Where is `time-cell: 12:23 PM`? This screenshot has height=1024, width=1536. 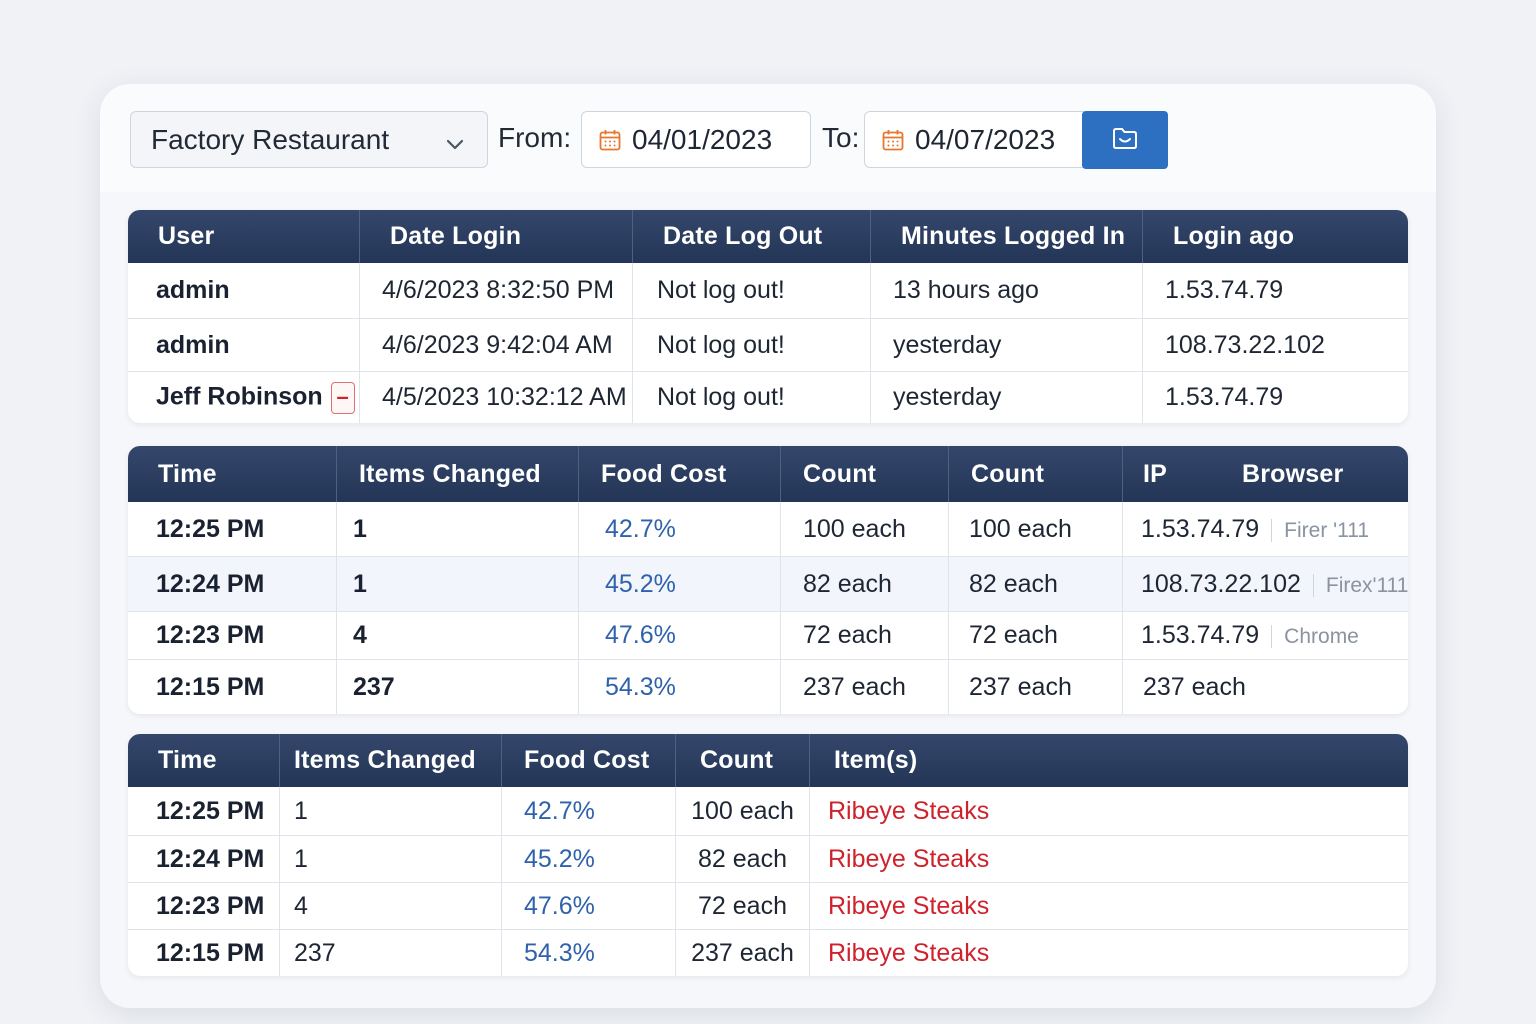
time-cell: 12:23 PM is located at coordinates (204, 905).